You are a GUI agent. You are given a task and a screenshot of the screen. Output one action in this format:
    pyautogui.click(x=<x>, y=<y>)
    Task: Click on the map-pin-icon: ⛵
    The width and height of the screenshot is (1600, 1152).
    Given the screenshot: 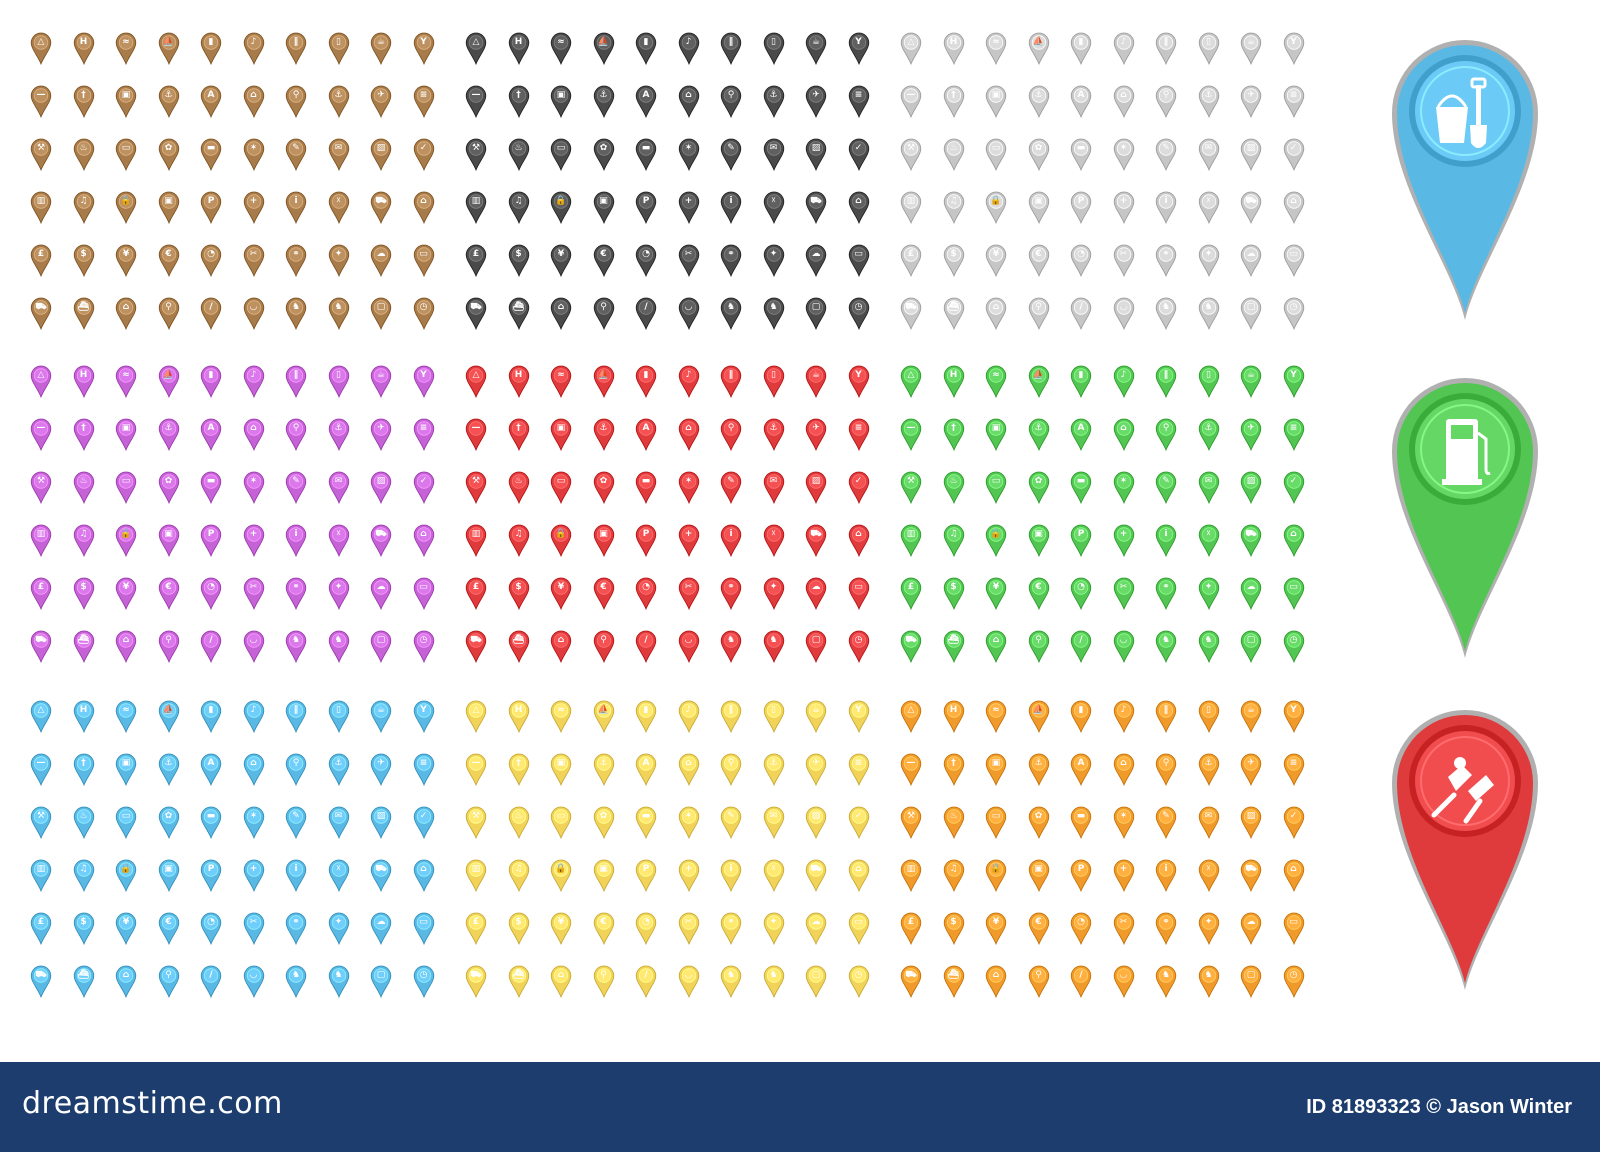 What is the action you would take?
    pyautogui.click(x=604, y=381)
    